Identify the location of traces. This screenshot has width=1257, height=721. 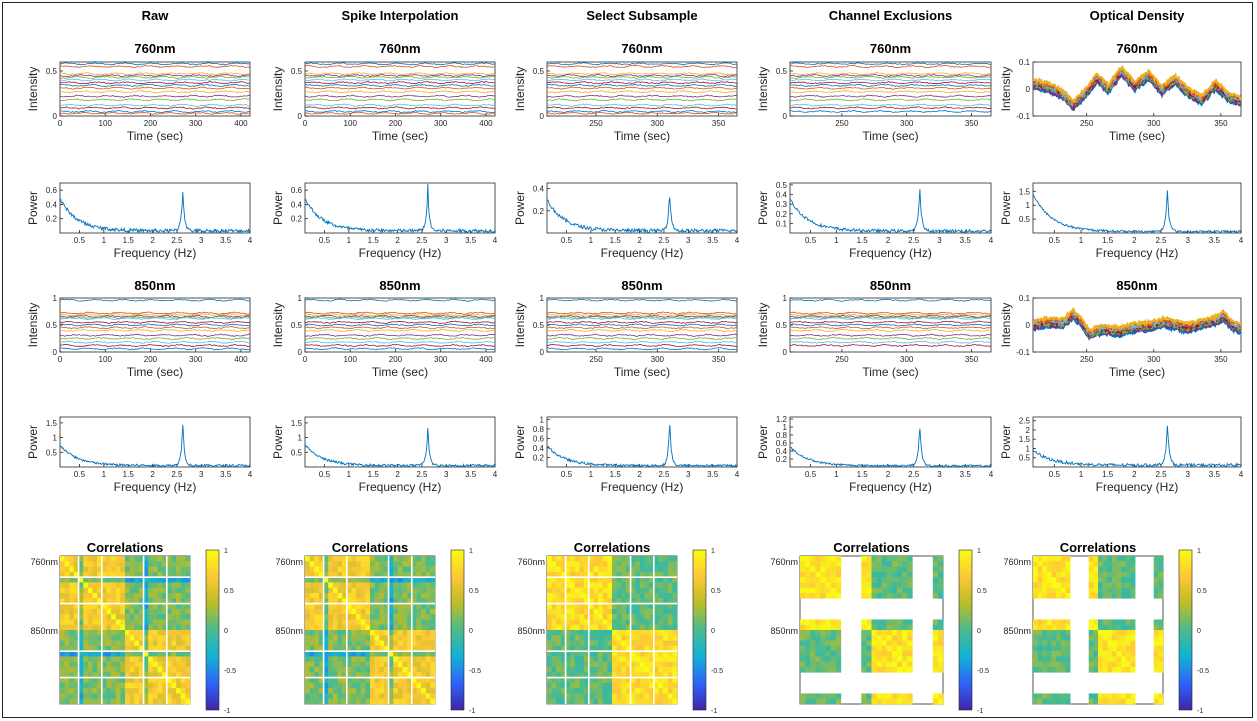
(642, 324).